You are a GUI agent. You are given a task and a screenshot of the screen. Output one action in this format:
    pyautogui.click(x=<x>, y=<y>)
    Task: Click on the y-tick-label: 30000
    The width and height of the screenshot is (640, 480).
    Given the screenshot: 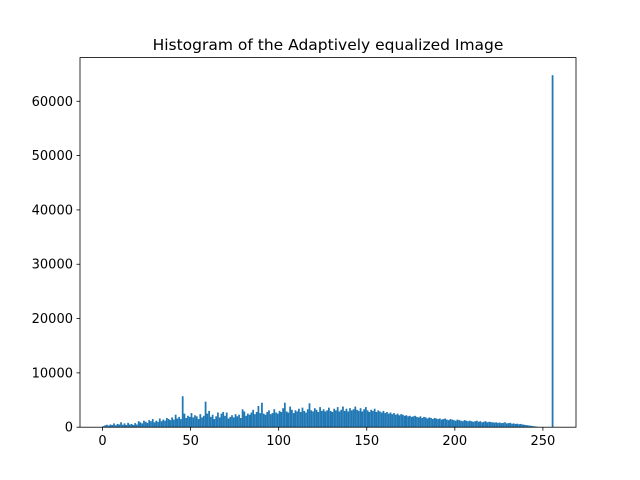 What is the action you would take?
    pyautogui.click(x=52, y=265)
    